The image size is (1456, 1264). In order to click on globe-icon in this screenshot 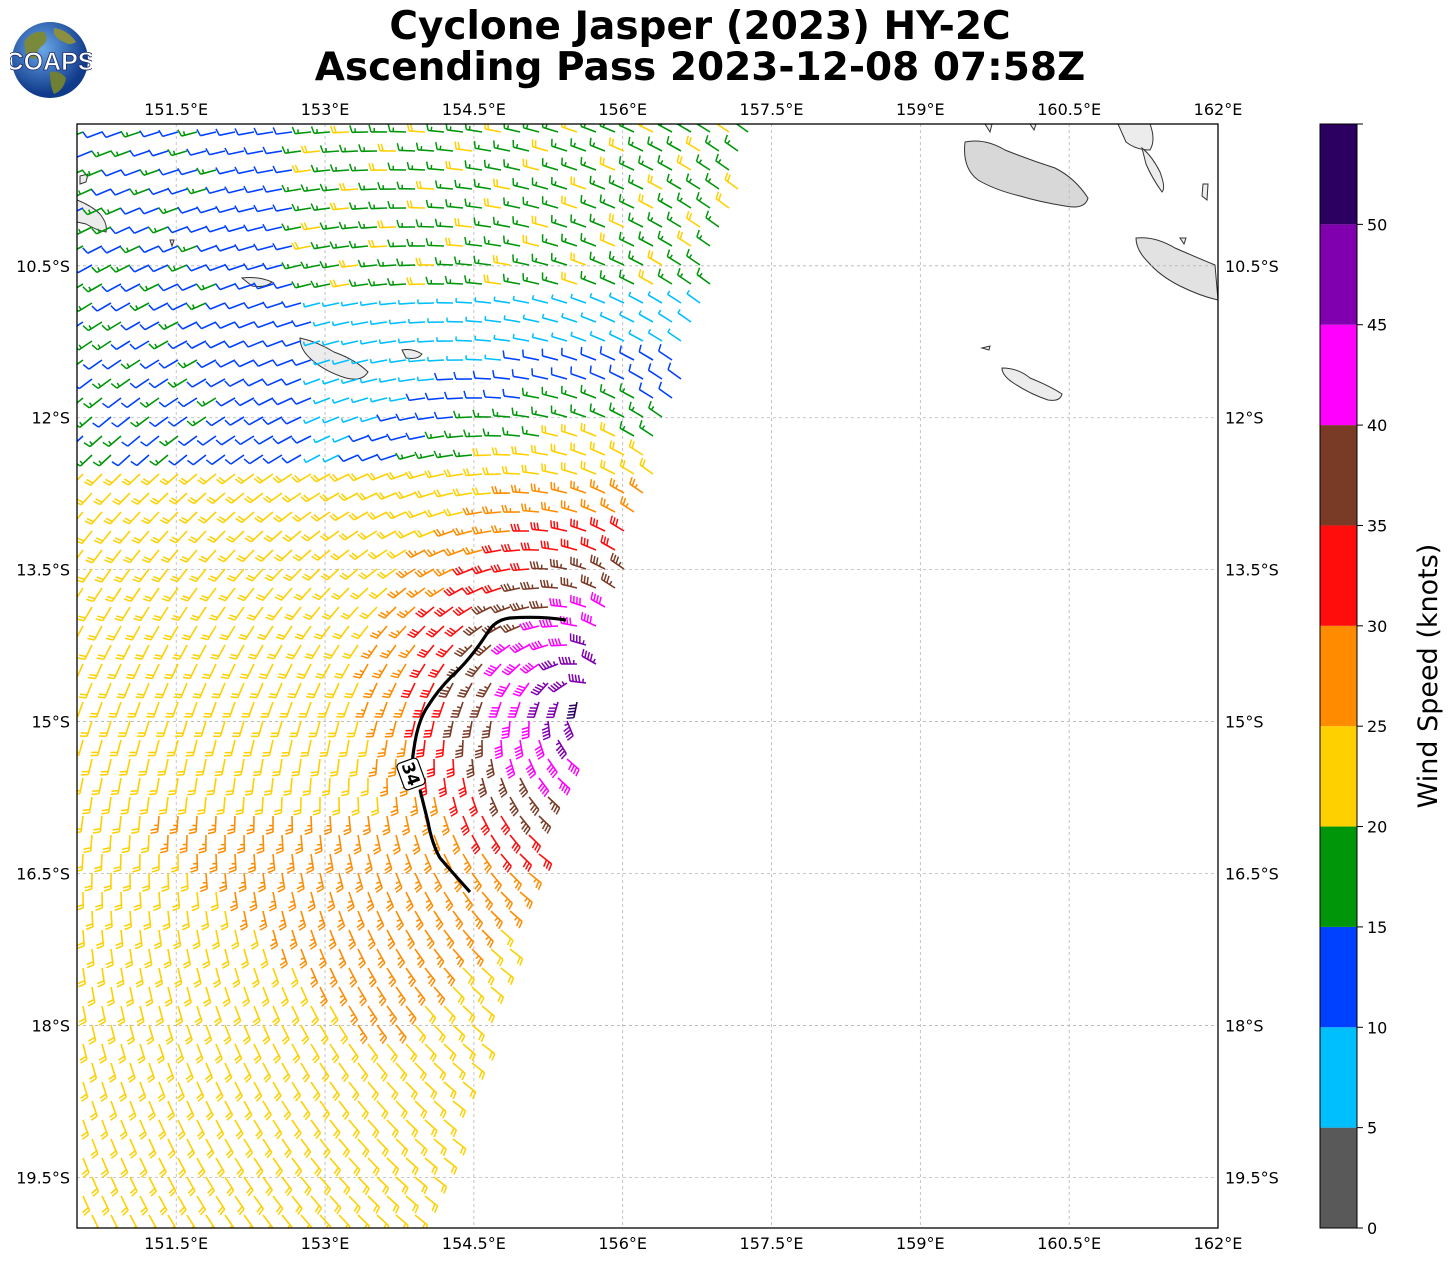, I will do `click(50, 60)`.